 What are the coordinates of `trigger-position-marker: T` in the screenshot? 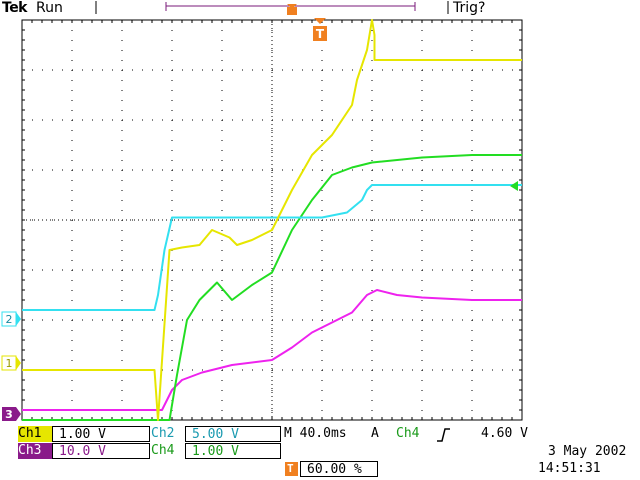 It's located at (320, 29).